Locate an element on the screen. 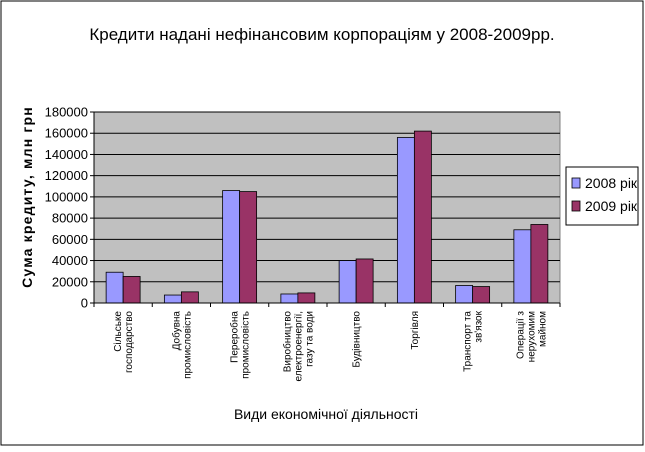  y-tick-label: 80000 is located at coordinates (70, 218).